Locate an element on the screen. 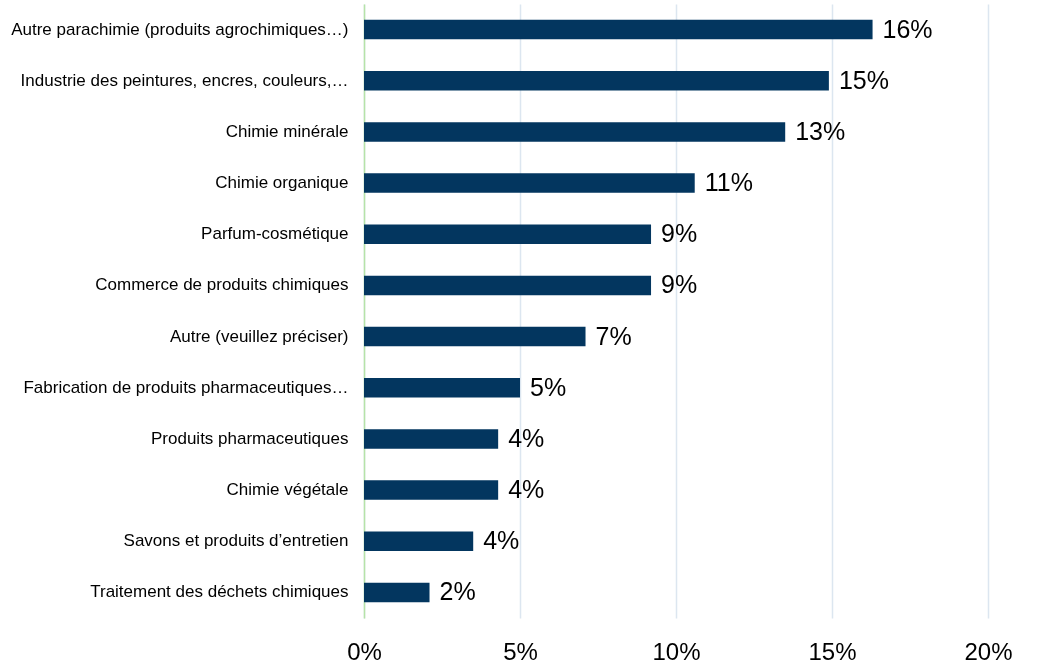 This screenshot has height=668, width=1053. y-tick-label: Commerce de produits chimiques is located at coordinates (222, 285).